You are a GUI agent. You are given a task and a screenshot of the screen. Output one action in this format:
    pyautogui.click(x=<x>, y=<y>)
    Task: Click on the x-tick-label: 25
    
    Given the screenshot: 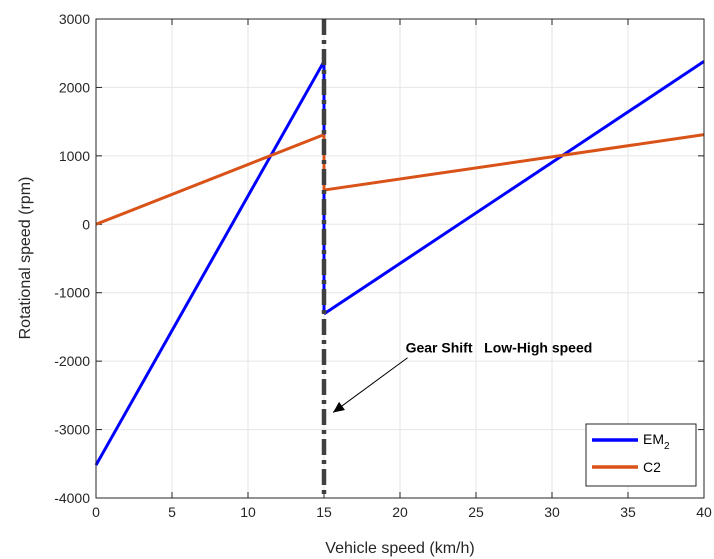 What is the action you would take?
    pyautogui.click(x=476, y=512)
    